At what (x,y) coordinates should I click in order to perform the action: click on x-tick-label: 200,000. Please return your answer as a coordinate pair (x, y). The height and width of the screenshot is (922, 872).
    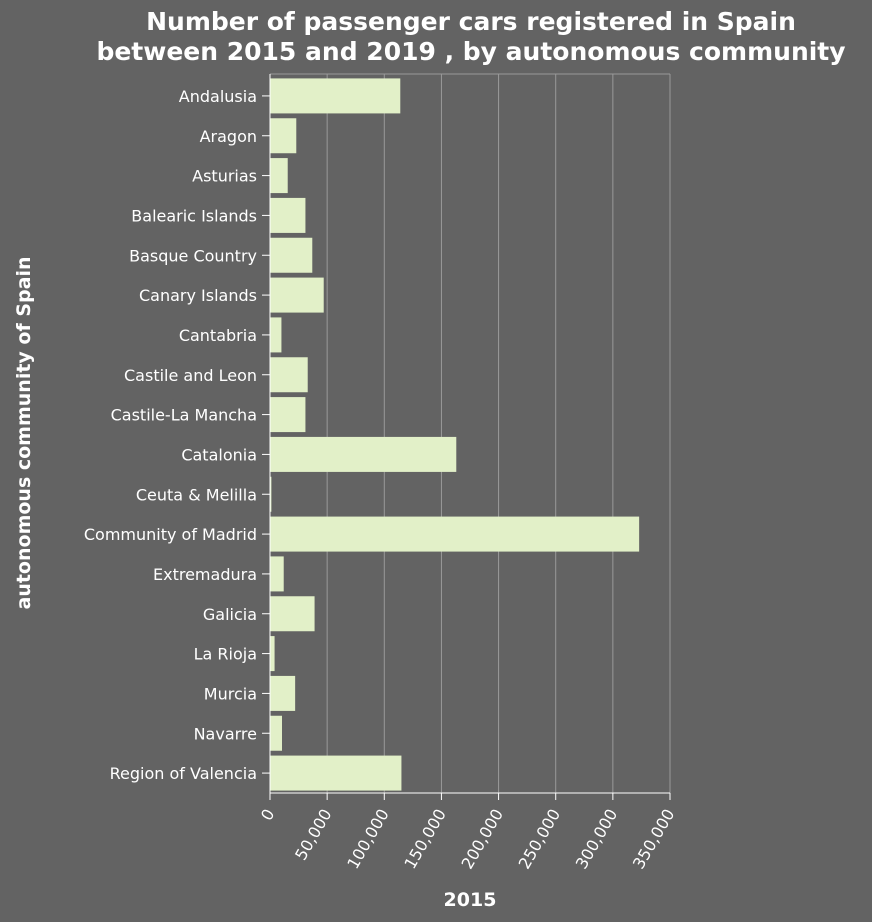
    Looking at the image, I should click on (482, 839).